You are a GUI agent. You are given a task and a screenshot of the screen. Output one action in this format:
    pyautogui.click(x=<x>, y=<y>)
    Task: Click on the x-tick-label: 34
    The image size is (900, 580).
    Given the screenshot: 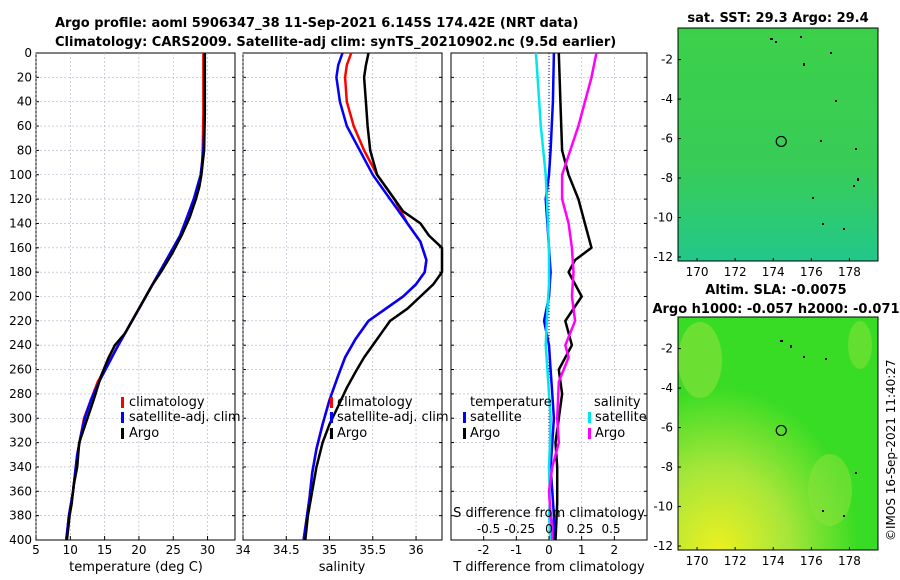 What is the action you would take?
    pyautogui.click(x=242, y=550)
    